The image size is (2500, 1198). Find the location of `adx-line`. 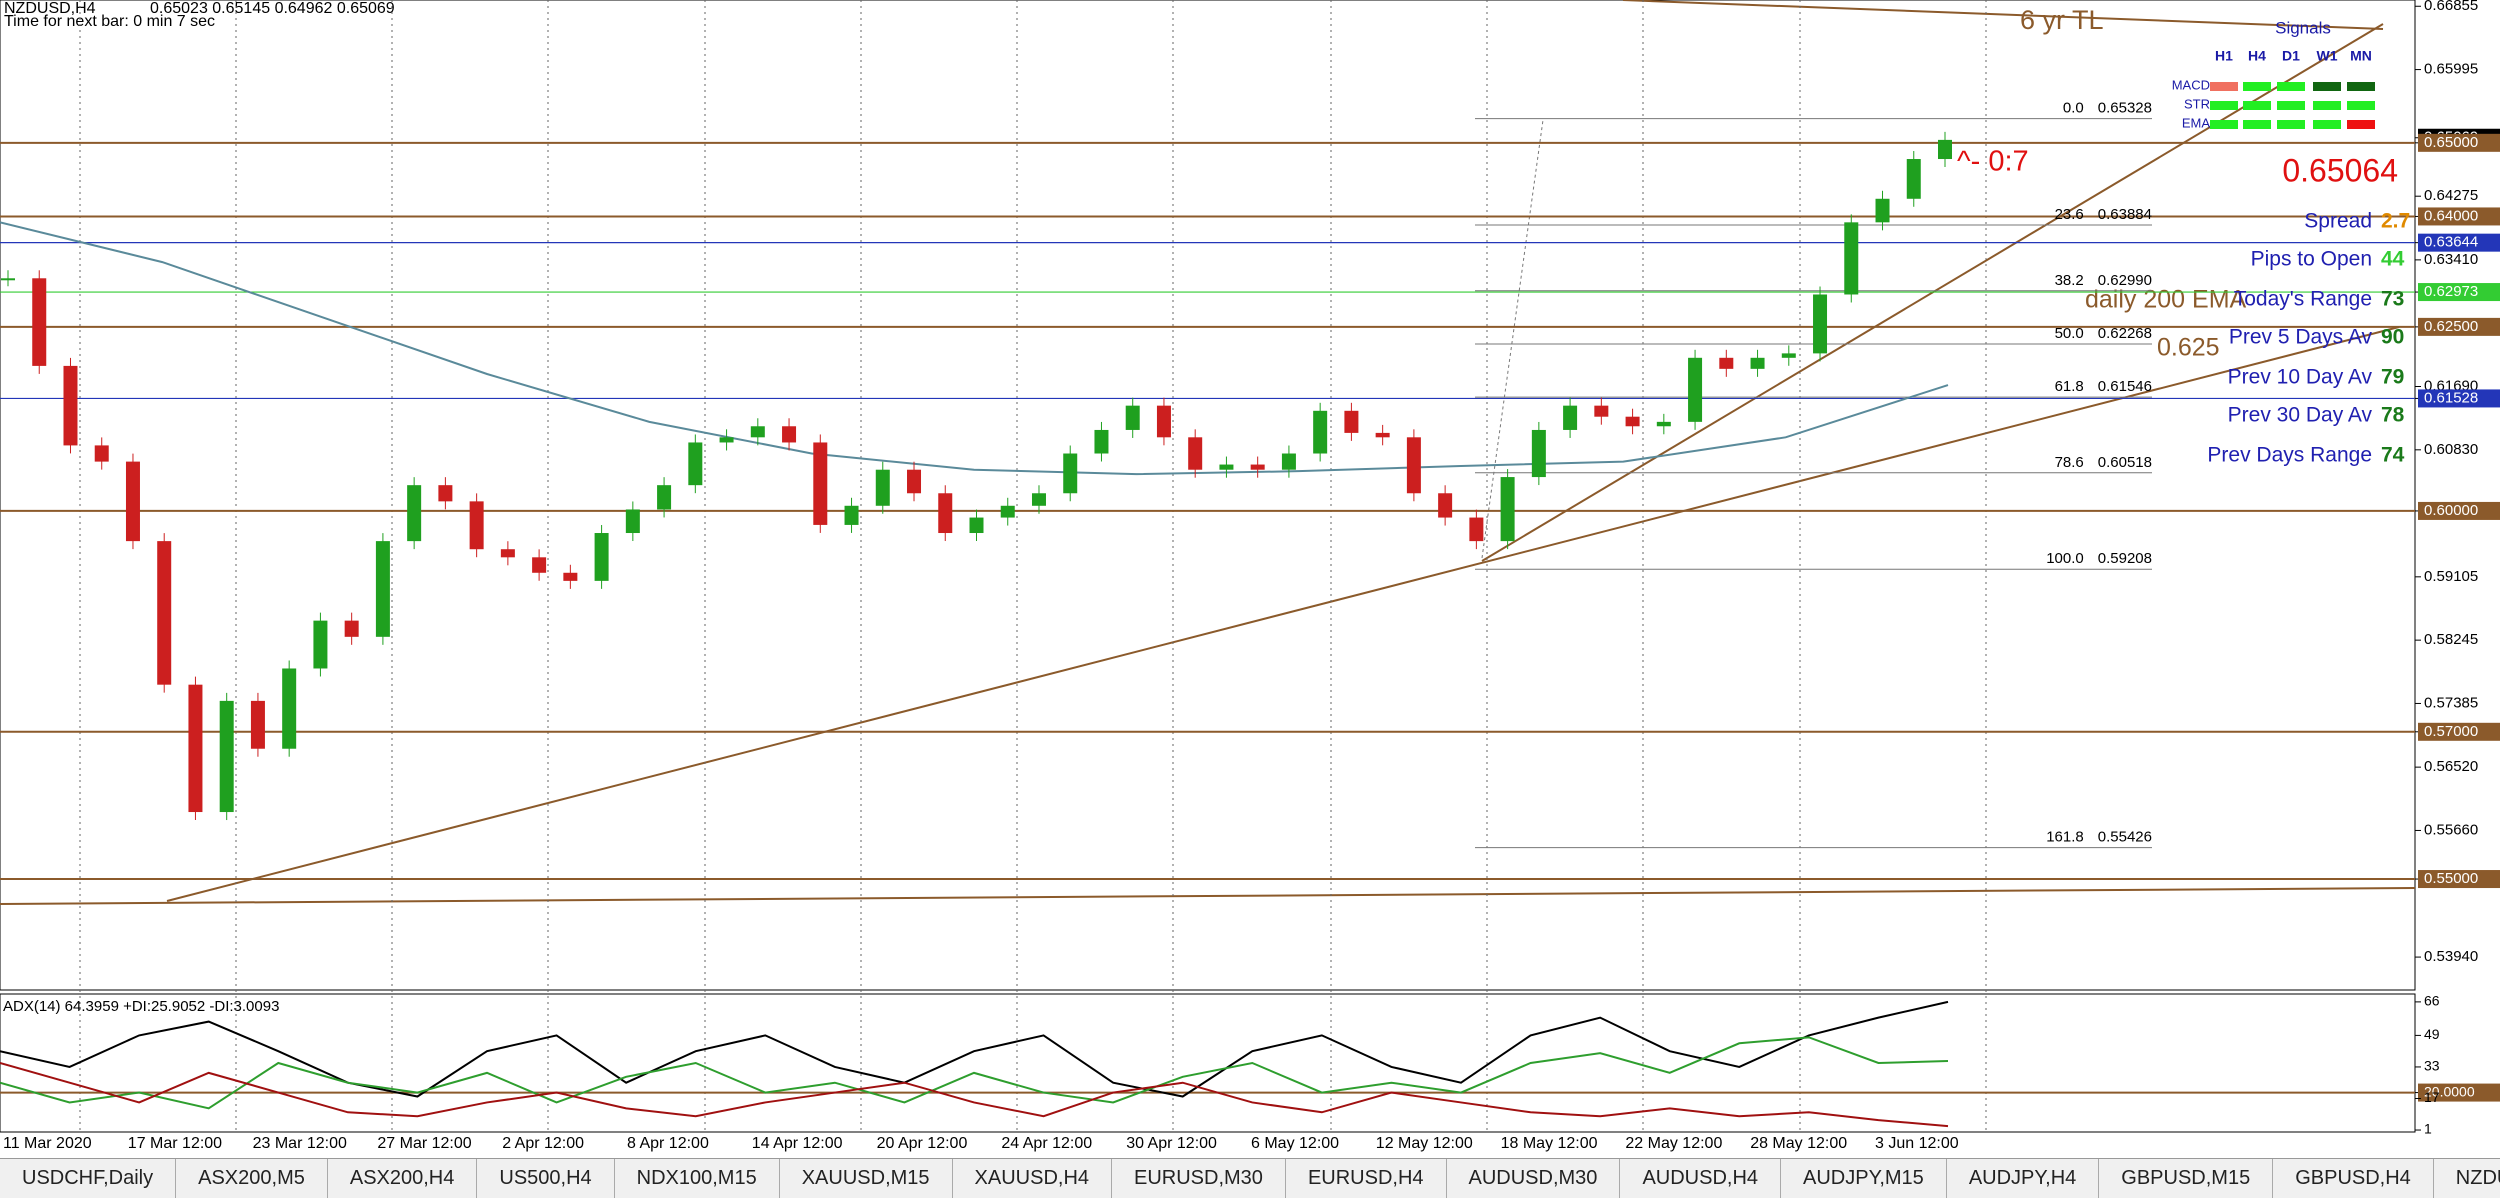

adx-line is located at coordinates (974, 1095).